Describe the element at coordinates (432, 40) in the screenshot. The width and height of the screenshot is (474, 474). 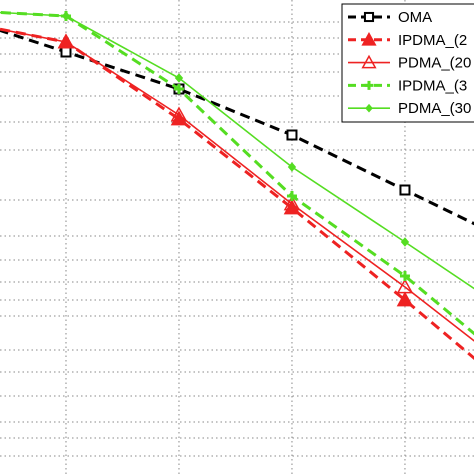
I see `legend-label: IPDMA_(2` at that location.